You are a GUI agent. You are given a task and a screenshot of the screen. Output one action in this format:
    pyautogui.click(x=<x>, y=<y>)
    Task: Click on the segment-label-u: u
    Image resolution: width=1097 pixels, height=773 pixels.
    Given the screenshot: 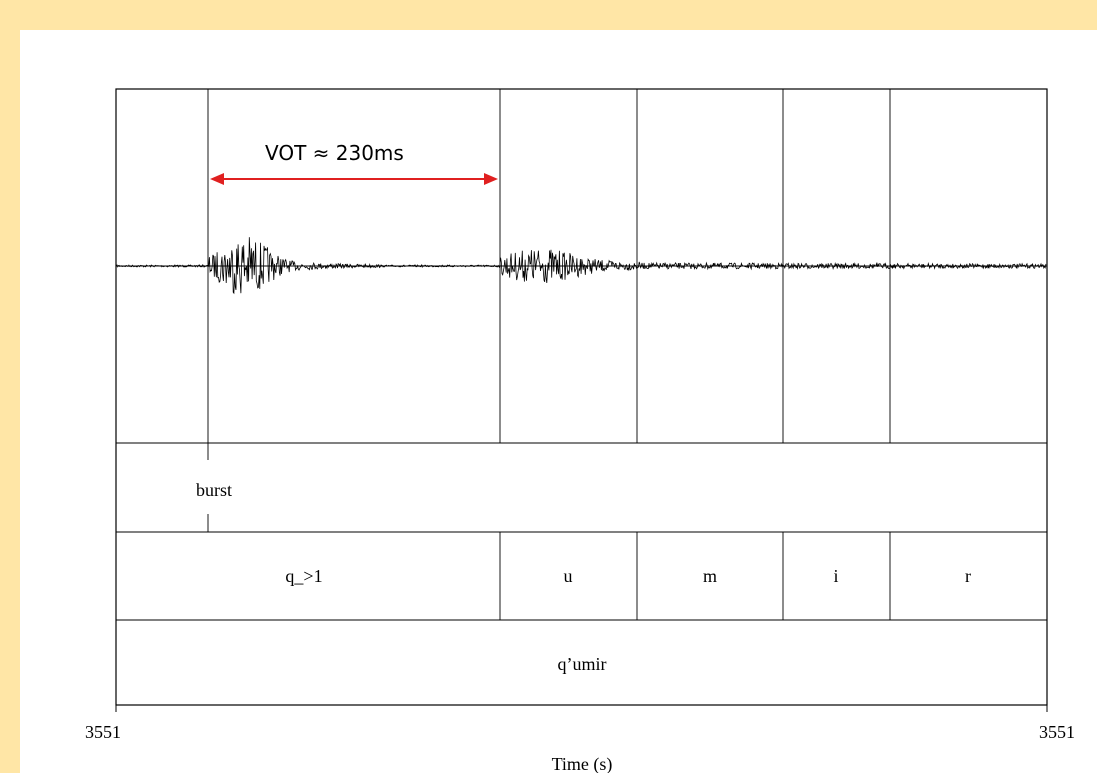 What is the action you would take?
    pyautogui.click(x=568, y=576)
    